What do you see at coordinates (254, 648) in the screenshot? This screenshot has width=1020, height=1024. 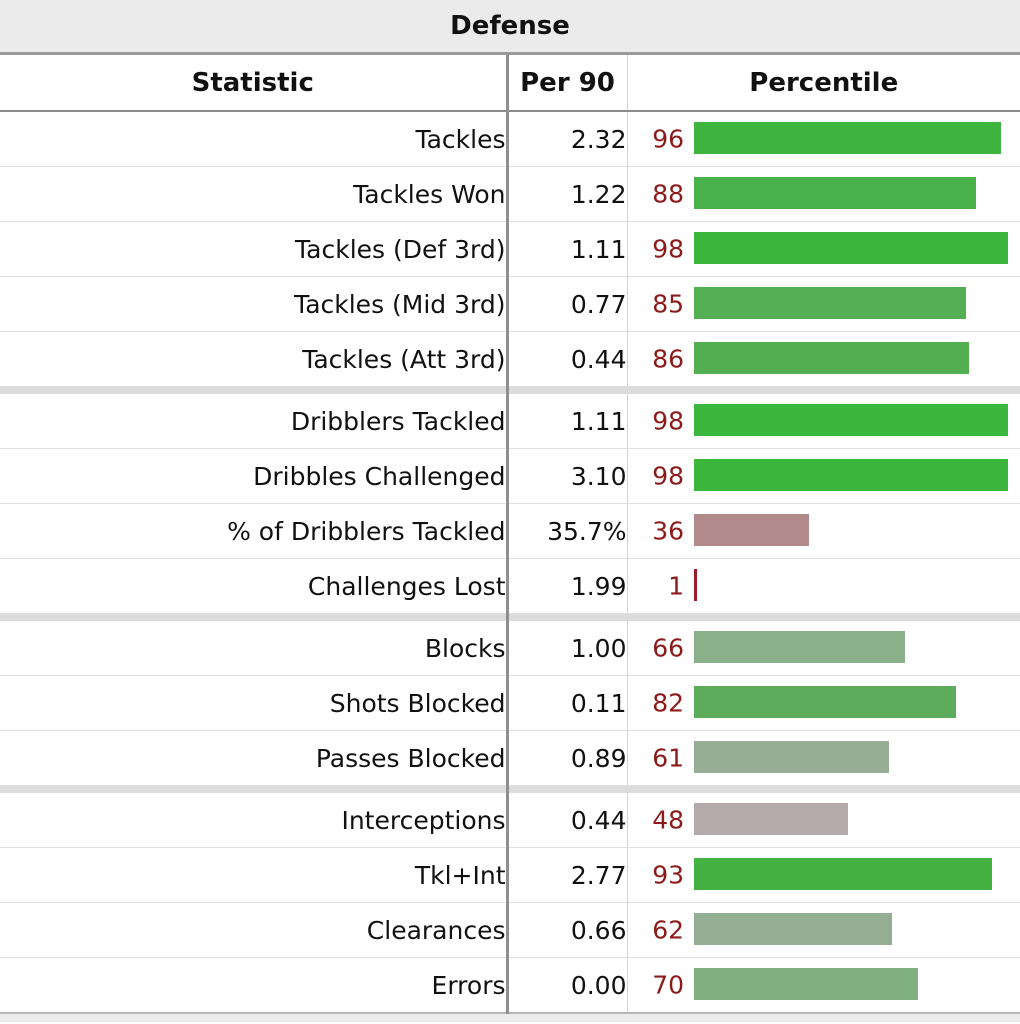 I see `statistic-label: Blocks` at bounding box center [254, 648].